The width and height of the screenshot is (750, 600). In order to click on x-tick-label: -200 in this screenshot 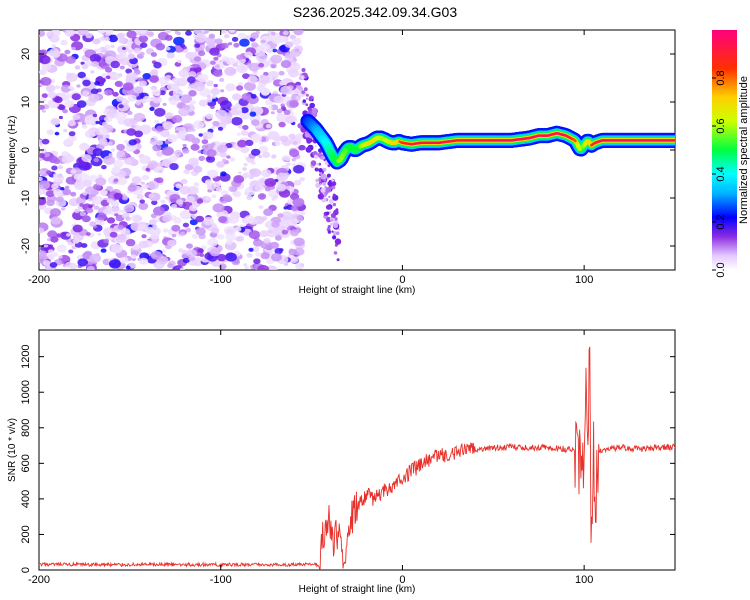, I will do `click(39, 580)`.